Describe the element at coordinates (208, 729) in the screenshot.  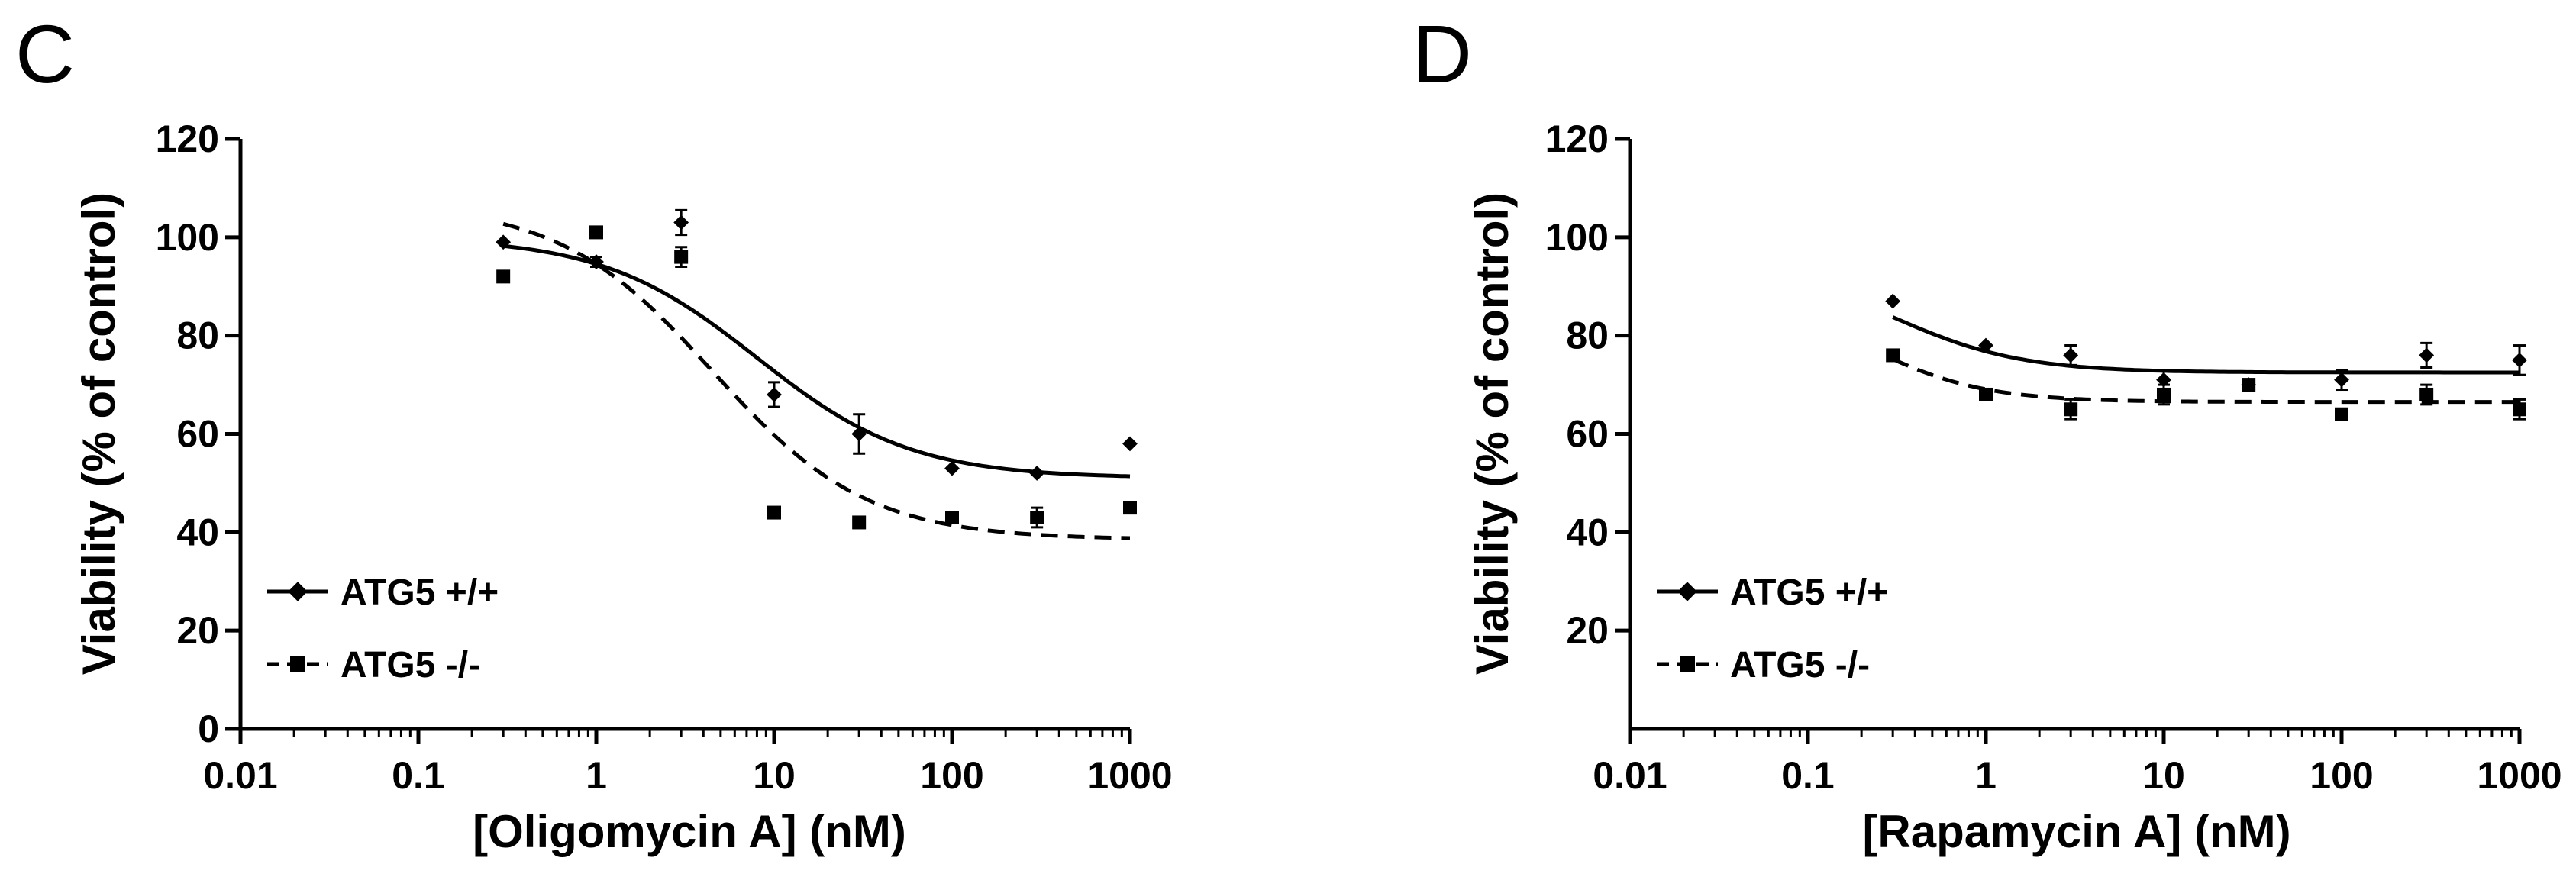
I see `y-tick-label: 0` at that location.